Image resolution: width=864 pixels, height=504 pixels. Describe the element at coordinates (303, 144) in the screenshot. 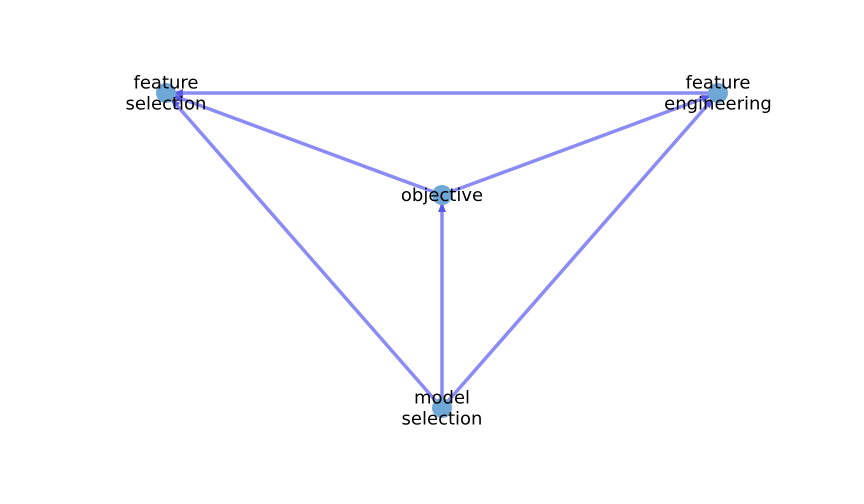

I see `edge-objective-to-feature-selection` at that location.